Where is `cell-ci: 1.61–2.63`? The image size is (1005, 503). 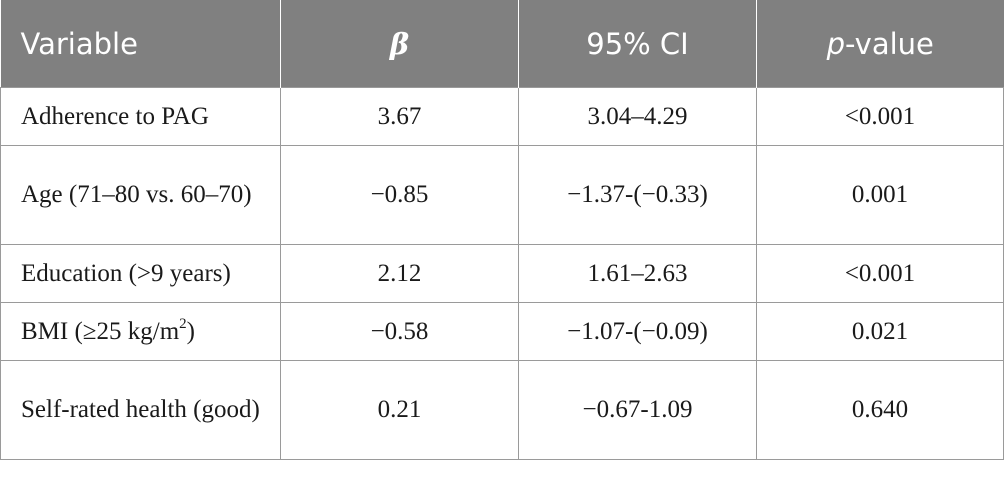
cell-ci: 1.61–2.63 is located at coordinates (637, 273).